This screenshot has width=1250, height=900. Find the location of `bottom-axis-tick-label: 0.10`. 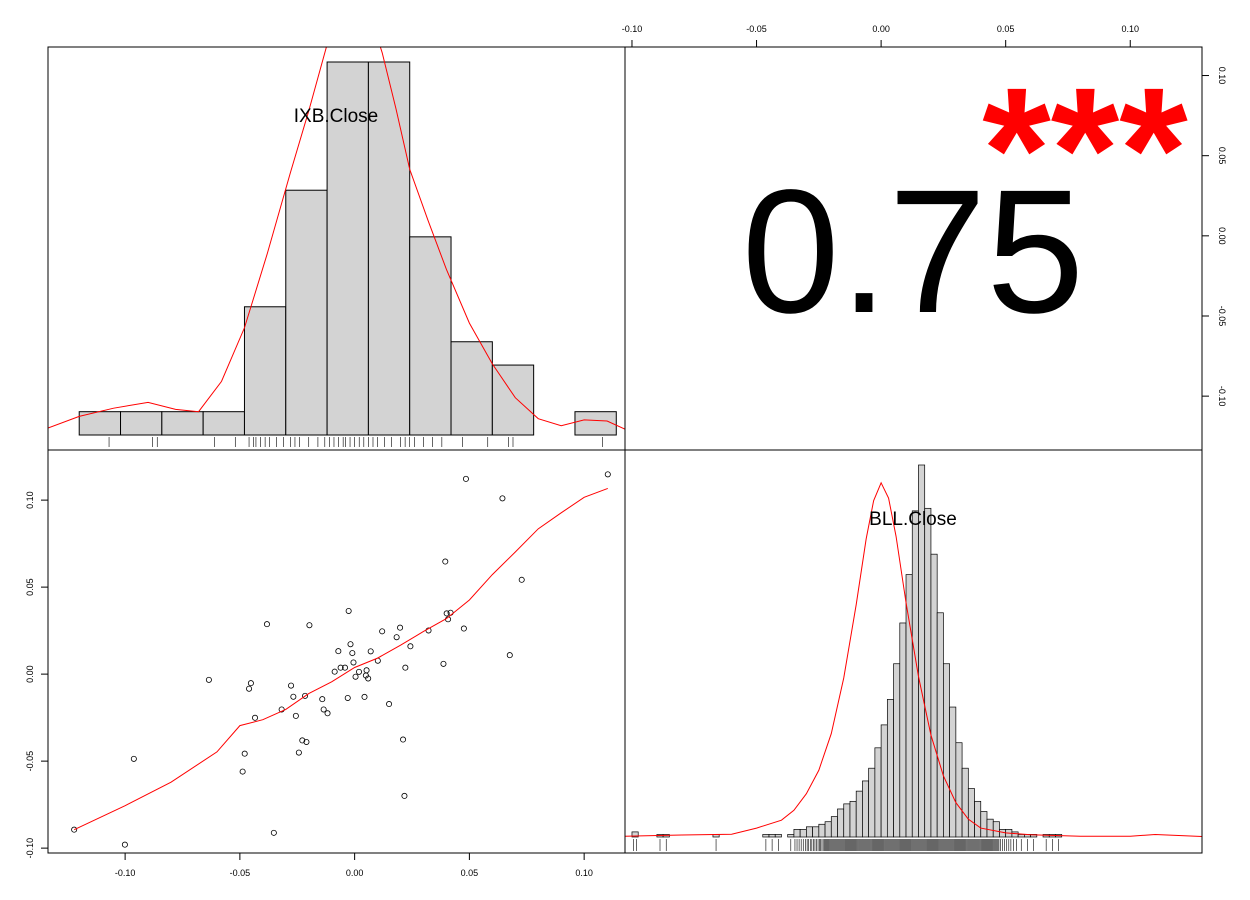

bottom-axis-tick-label: 0.10 is located at coordinates (584, 873).